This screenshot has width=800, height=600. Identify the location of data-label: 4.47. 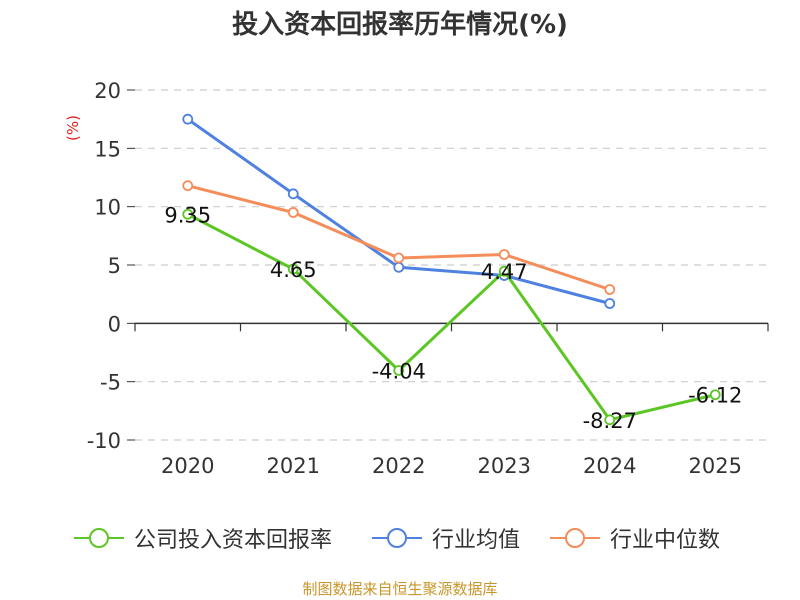
(504, 272).